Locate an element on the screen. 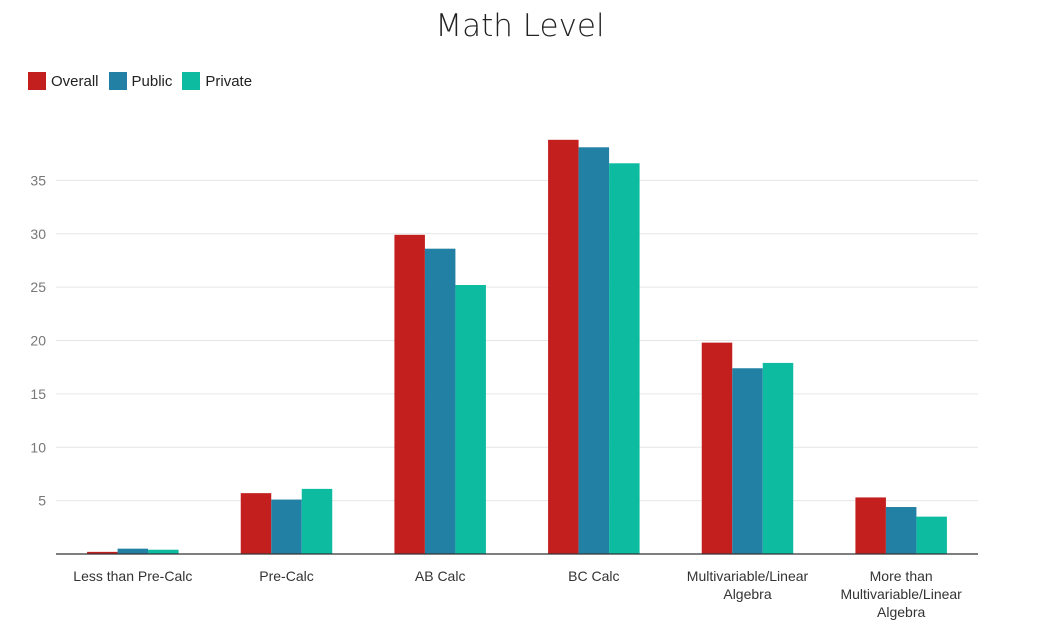 The width and height of the screenshot is (1040, 632). y-tick-label-15: 15 is located at coordinates (38, 394).